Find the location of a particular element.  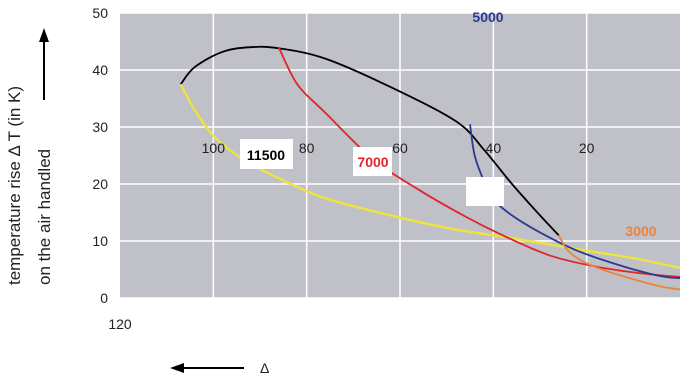

inner-tick-label-100: 100 is located at coordinates (214, 148).